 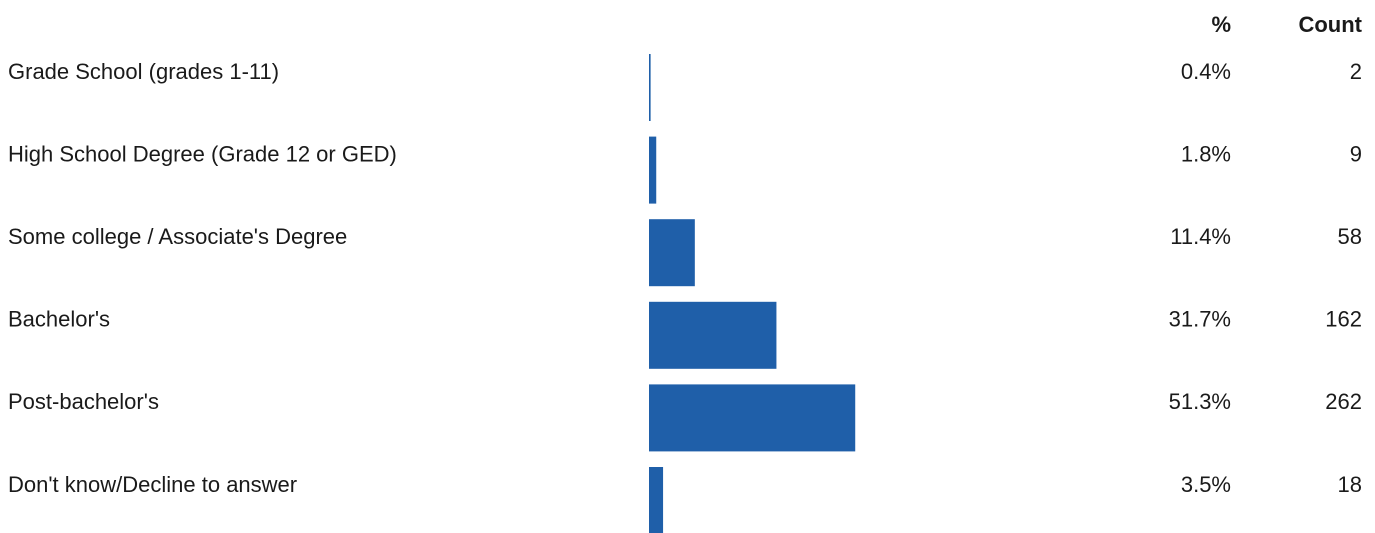 What do you see at coordinates (1343, 319) in the screenshot?
I see `count-label: 162` at bounding box center [1343, 319].